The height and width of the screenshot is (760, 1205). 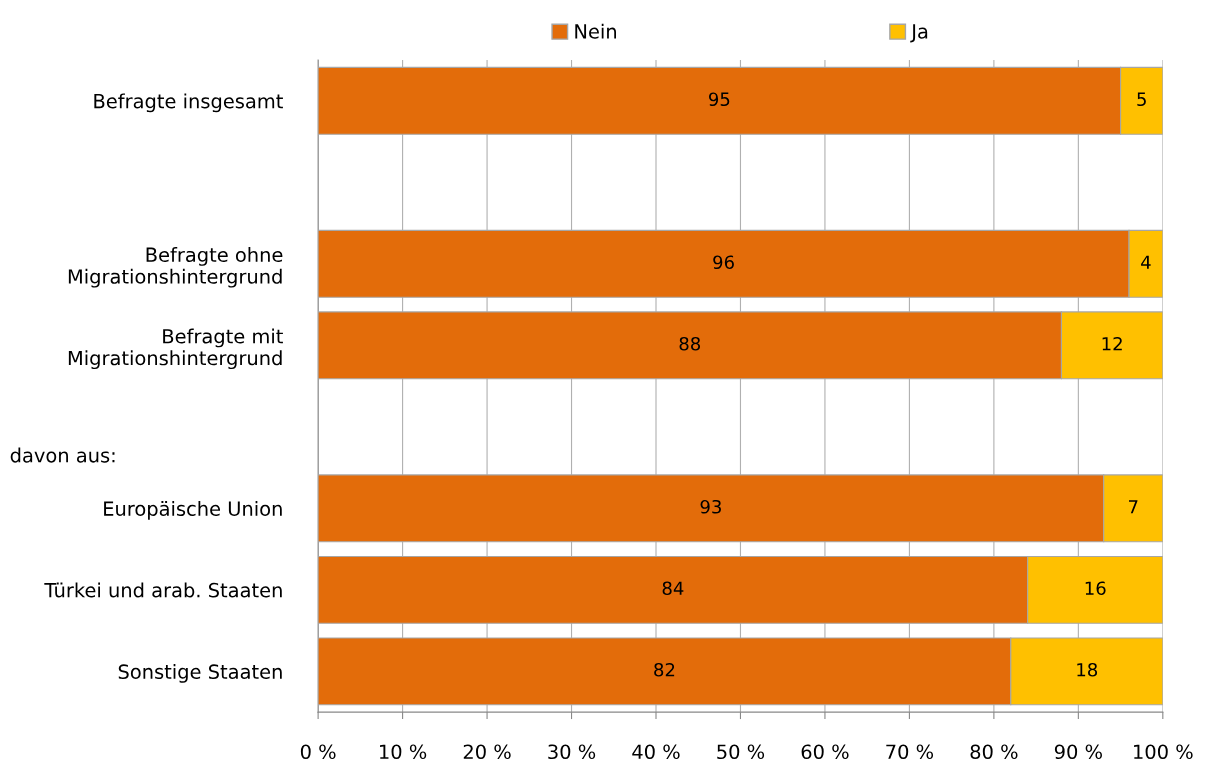 What do you see at coordinates (723, 262) in the screenshot?
I see `data-label: 96` at bounding box center [723, 262].